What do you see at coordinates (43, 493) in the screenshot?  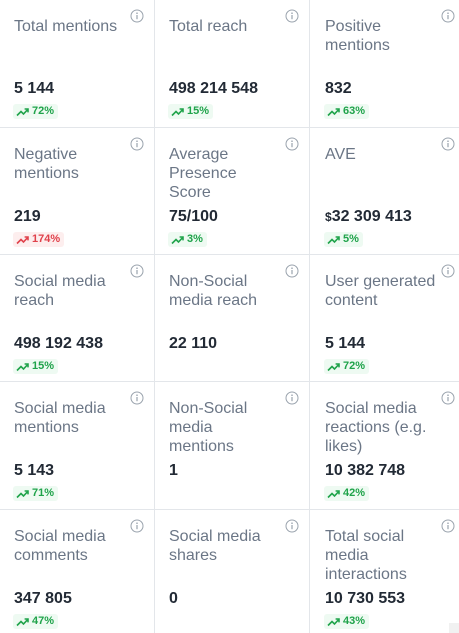 I see `change-value: 71%` at bounding box center [43, 493].